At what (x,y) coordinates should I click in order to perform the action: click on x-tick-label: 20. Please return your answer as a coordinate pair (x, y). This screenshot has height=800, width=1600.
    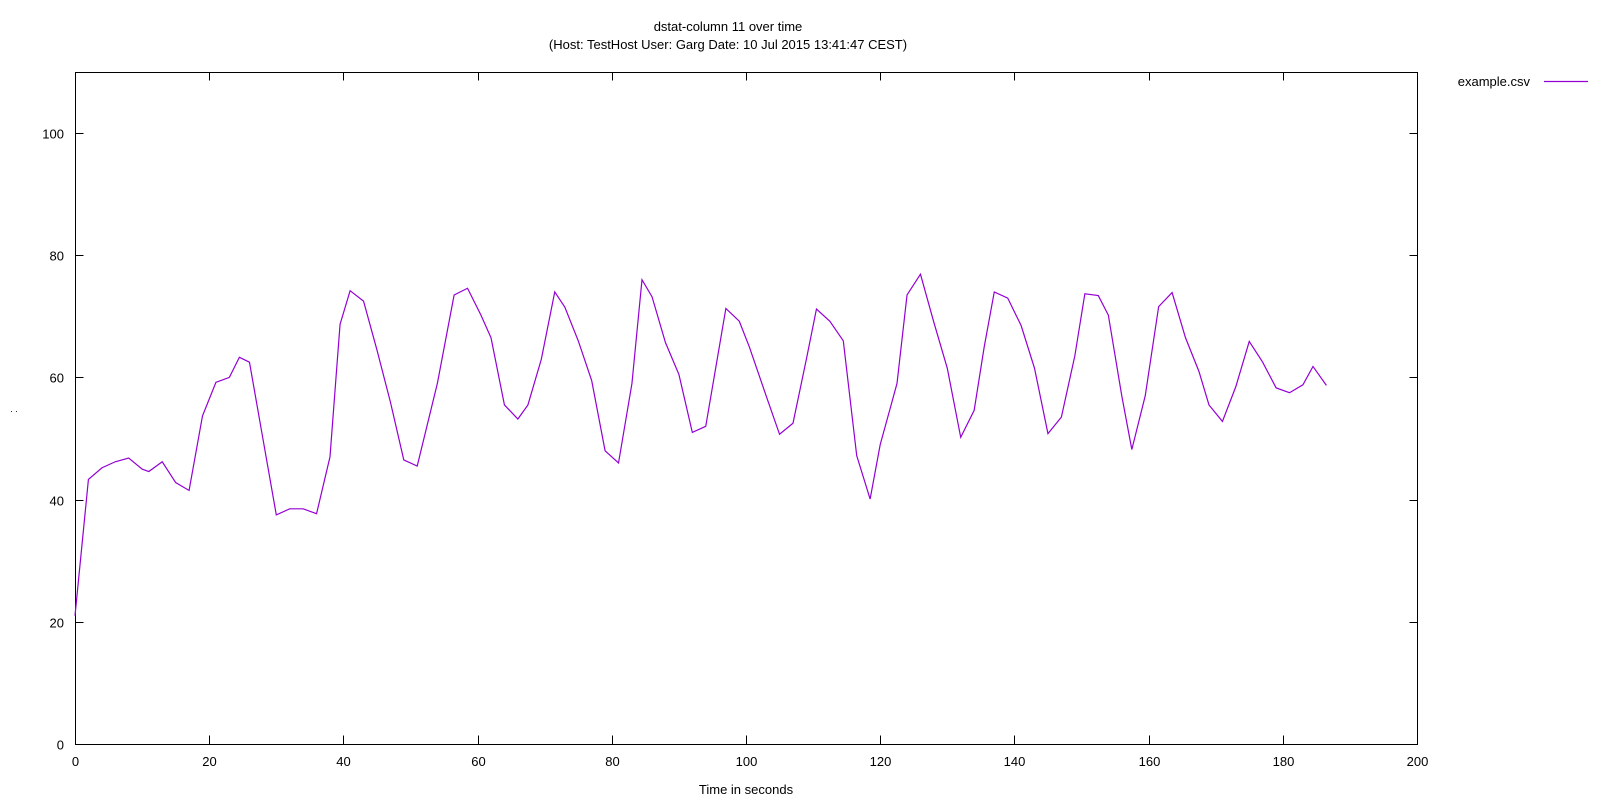
    Looking at the image, I should click on (209, 761).